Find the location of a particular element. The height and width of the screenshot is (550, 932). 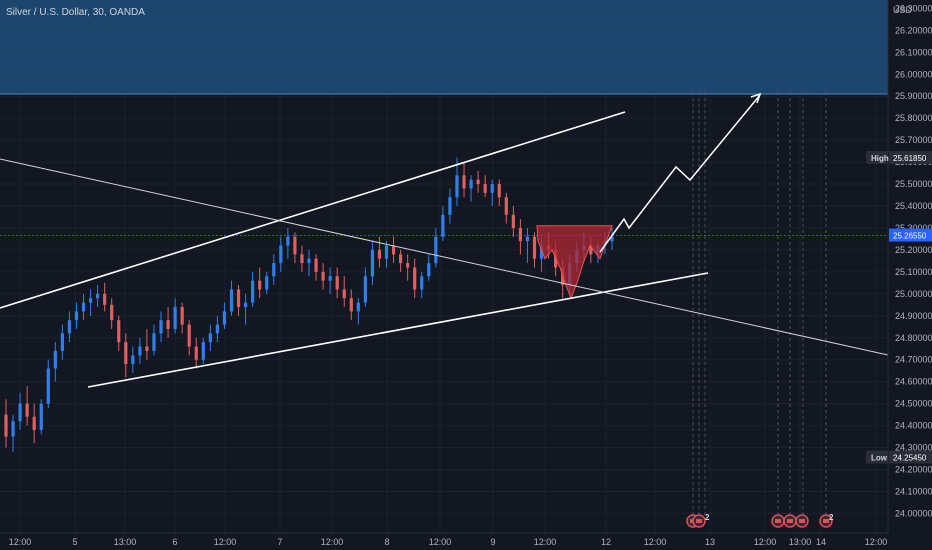

price-tick-label: 25.70000 is located at coordinates (913, 140).